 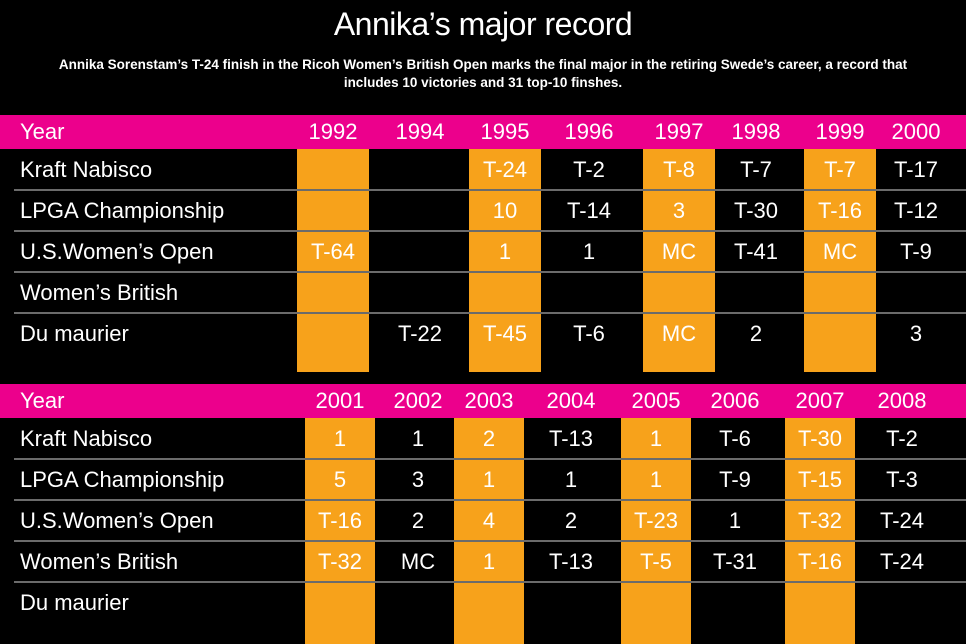 I want to click on result-cell-2005: T-23, so click(x=656, y=520).